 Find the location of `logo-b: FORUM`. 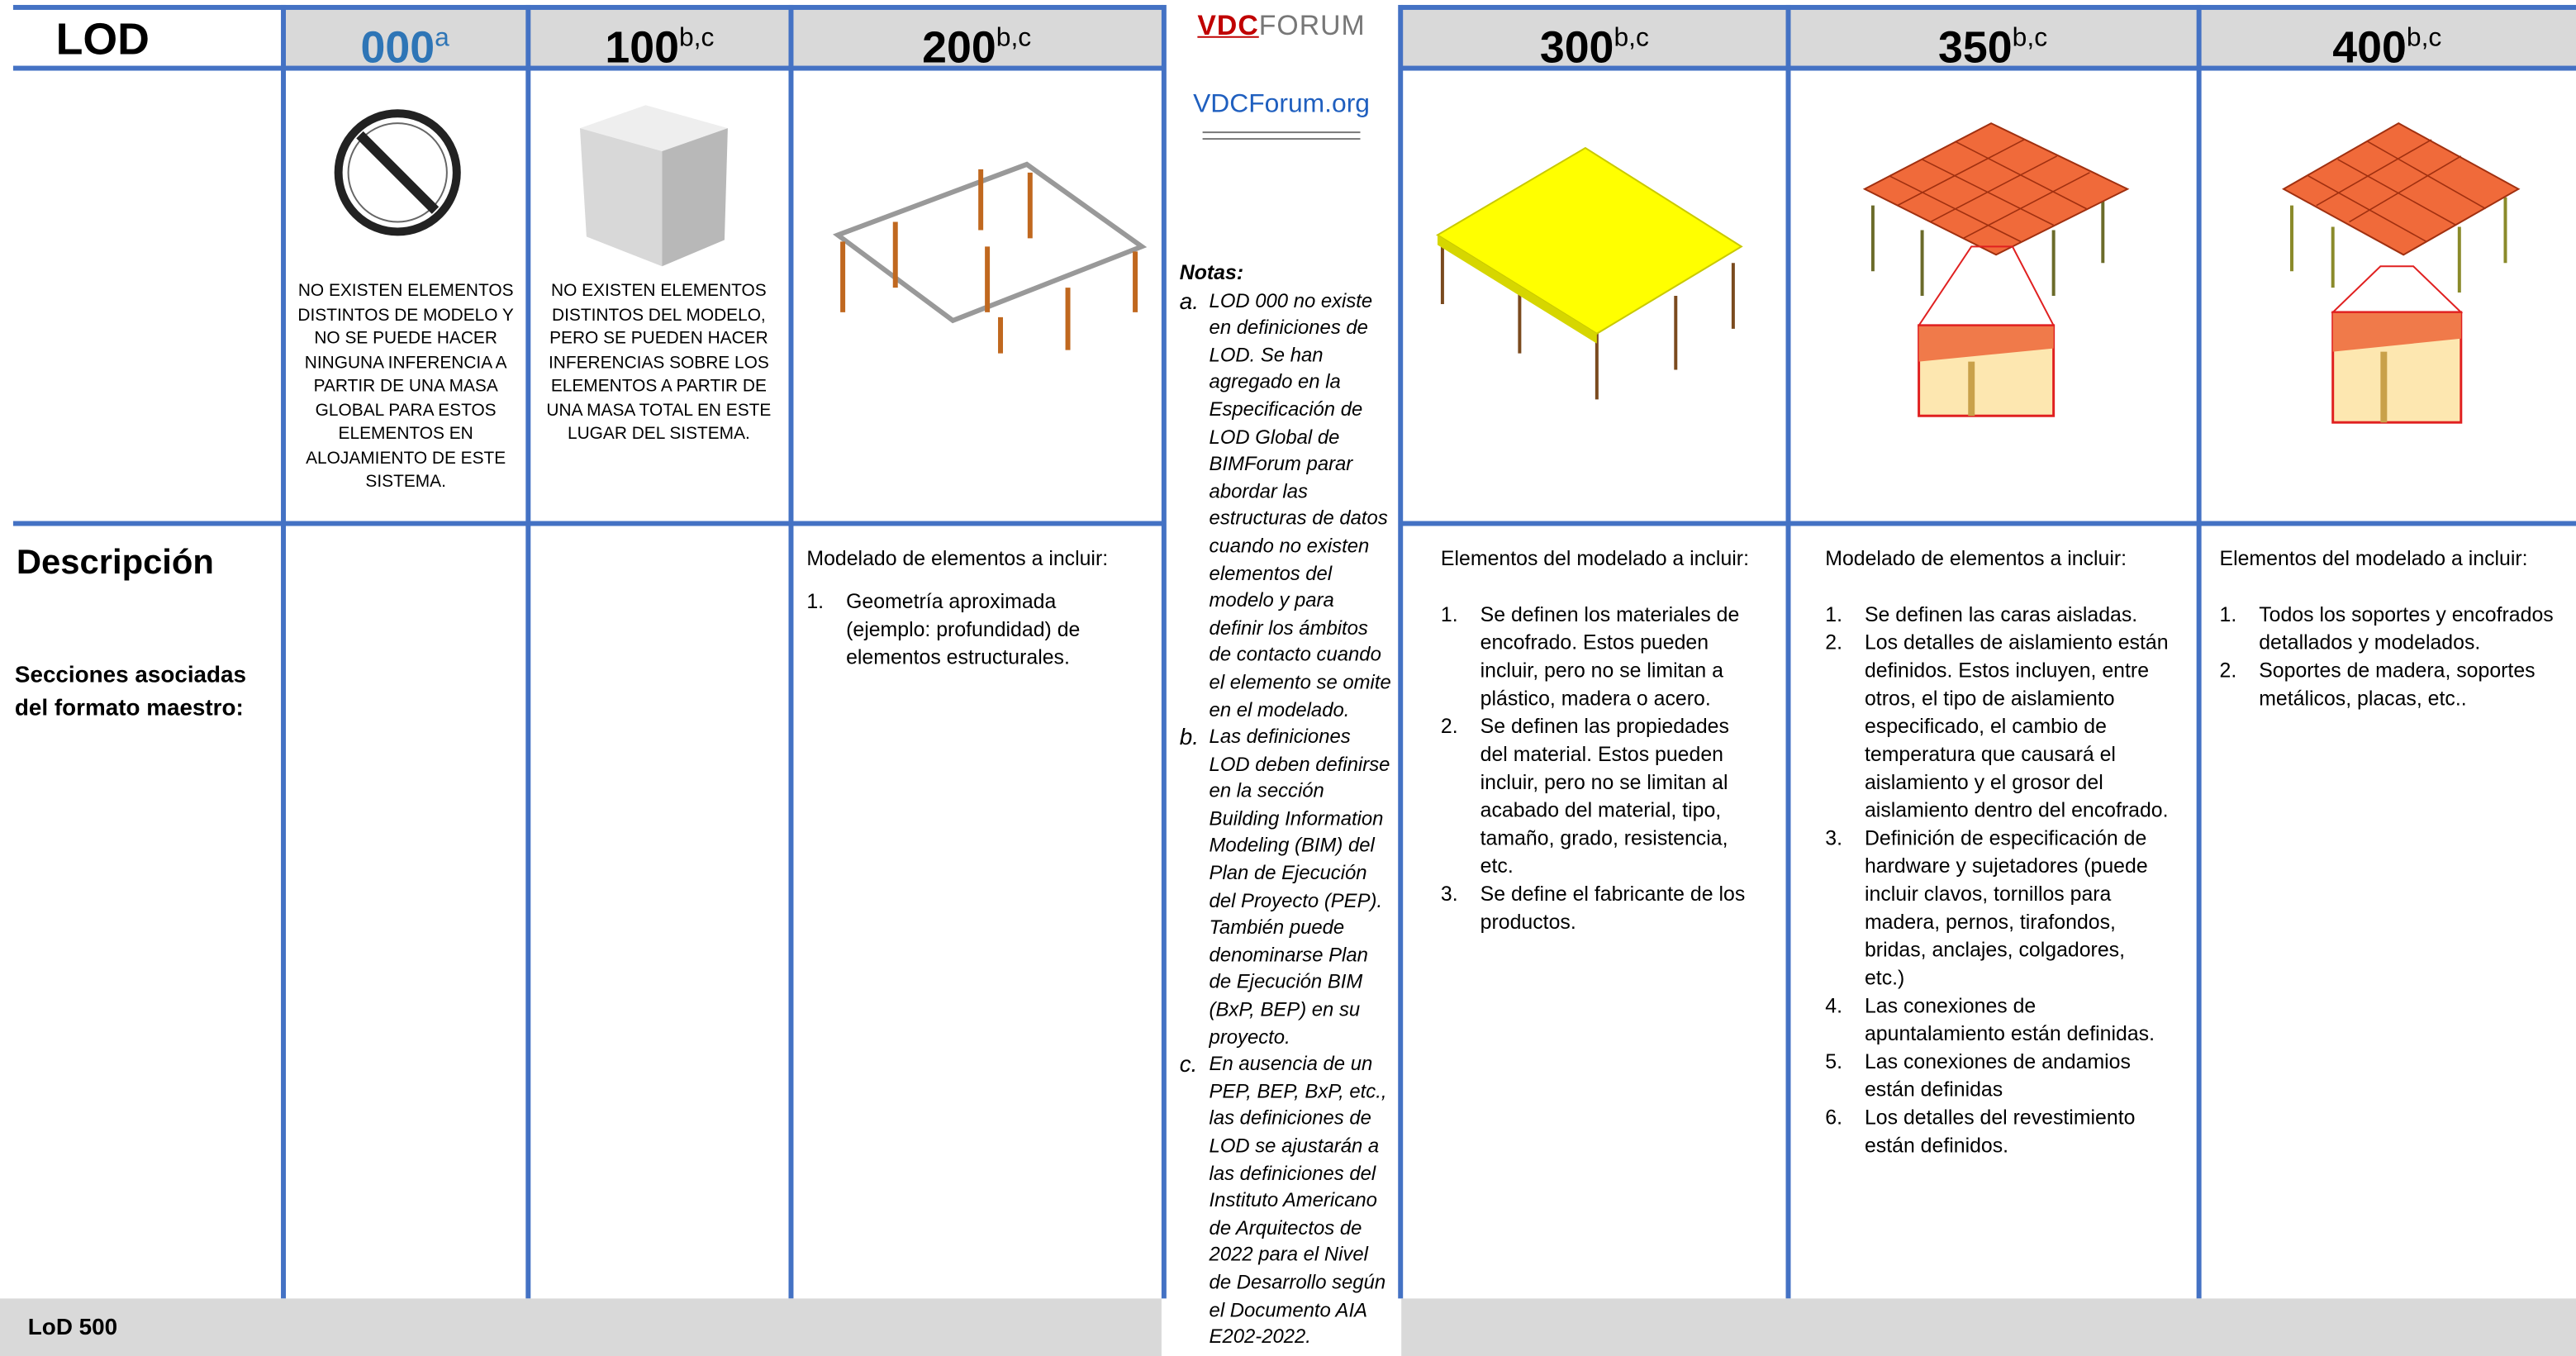

logo-b: FORUM is located at coordinates (1312, 25).